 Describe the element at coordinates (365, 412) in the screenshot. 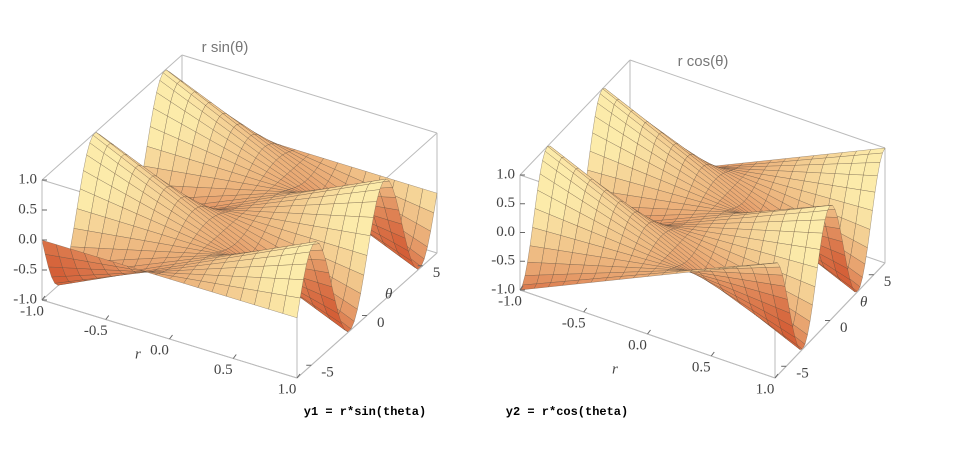

I see `caption: y1 = r*sin(theta)` at that location.